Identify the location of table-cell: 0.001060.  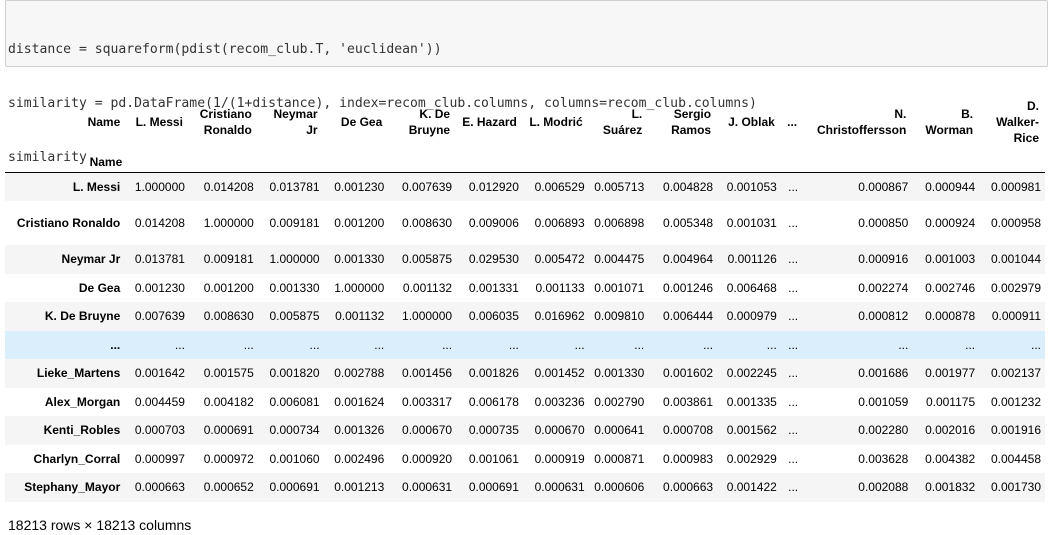
(294, 458).